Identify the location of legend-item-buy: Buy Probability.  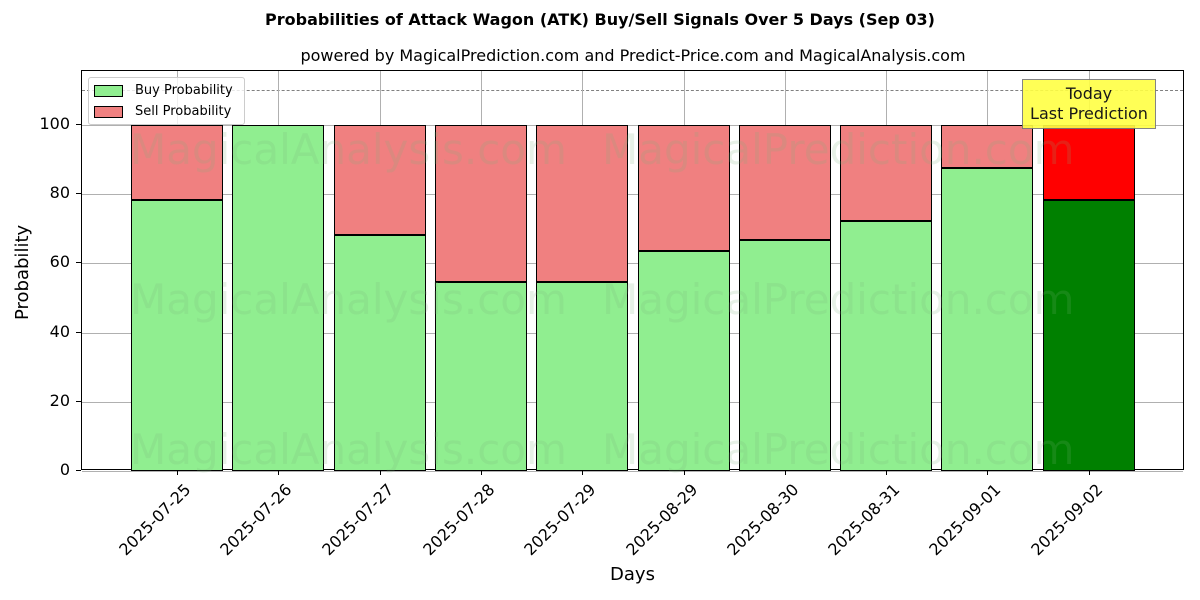
(163, 90).